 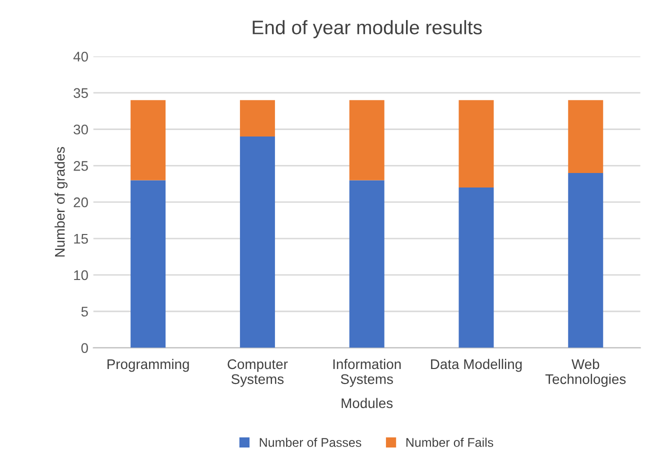 I want to click on y-tick-label: 35, so click(x=81, y=93).